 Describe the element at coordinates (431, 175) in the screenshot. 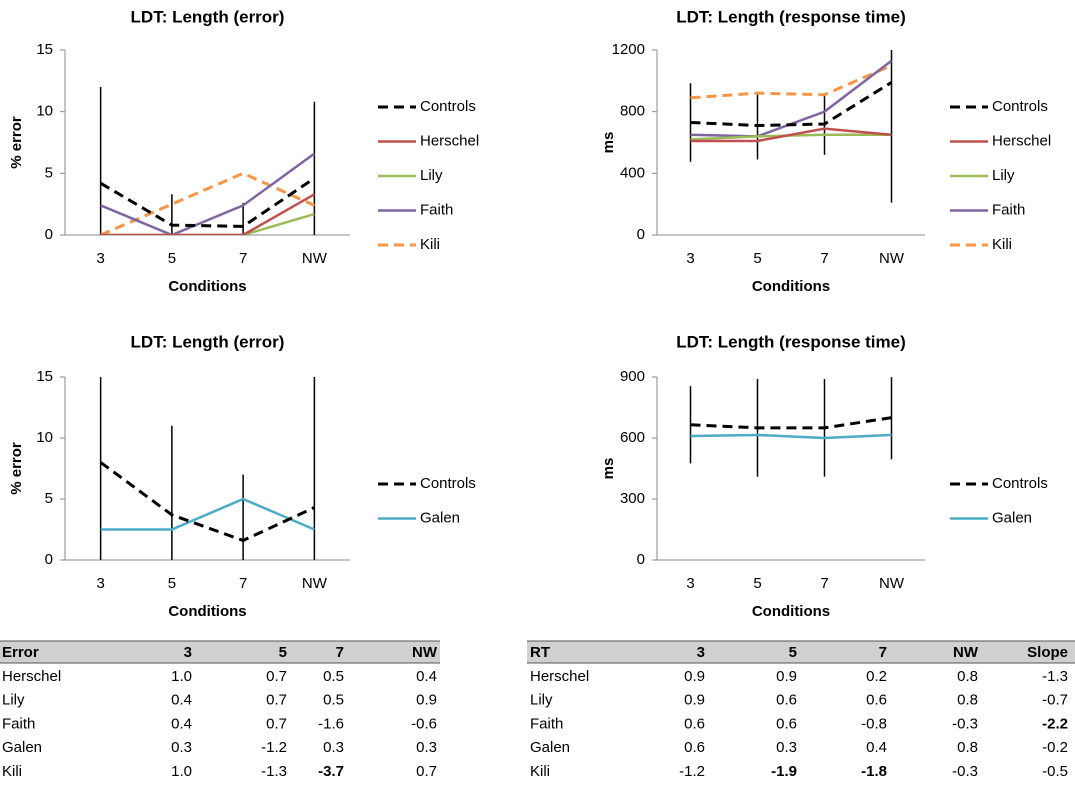

I see `legend-label: Lily` at that location.